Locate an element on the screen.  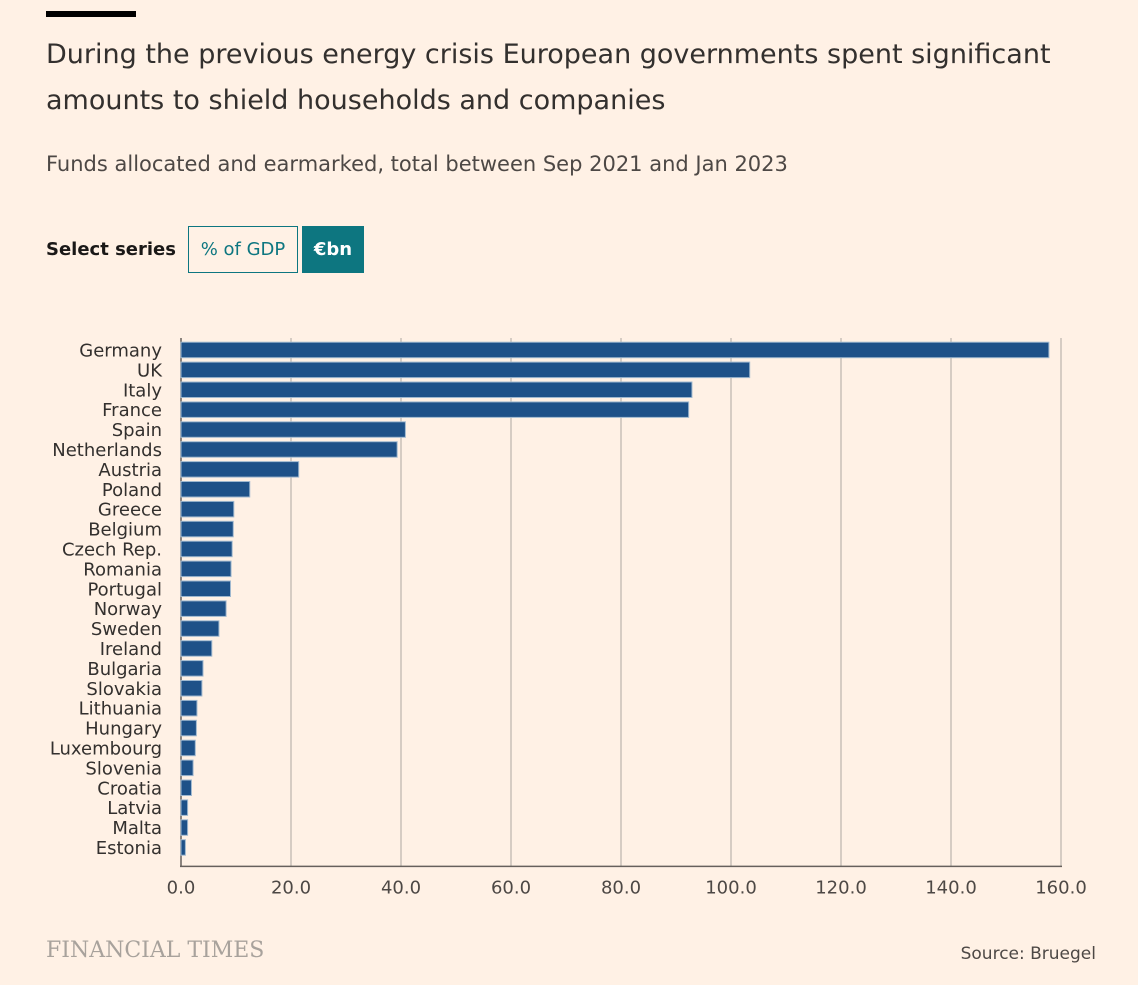
series-selector-label: Select series is located at coordinates (111, 249).